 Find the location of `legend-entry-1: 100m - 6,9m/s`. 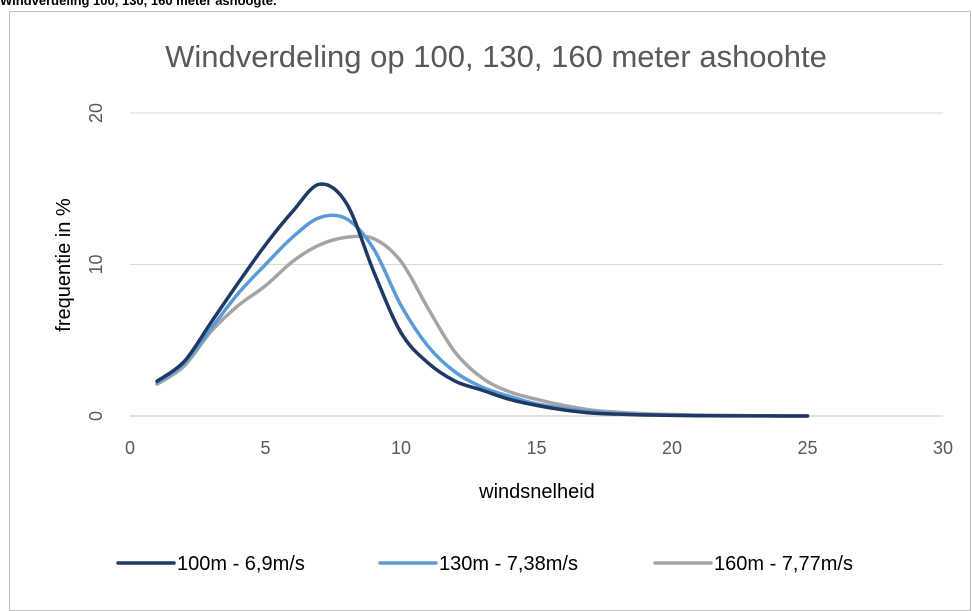

legend-entry-1: 100m - 6,9m/s is located at coordinates (210, 564).